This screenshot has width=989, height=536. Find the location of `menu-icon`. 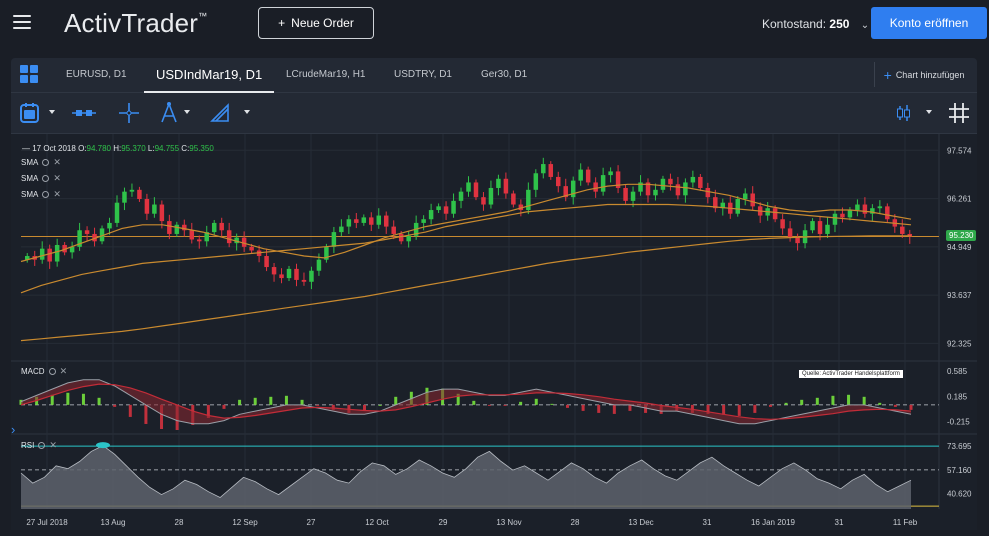

menu-icon is located at coordinates (22, 22).